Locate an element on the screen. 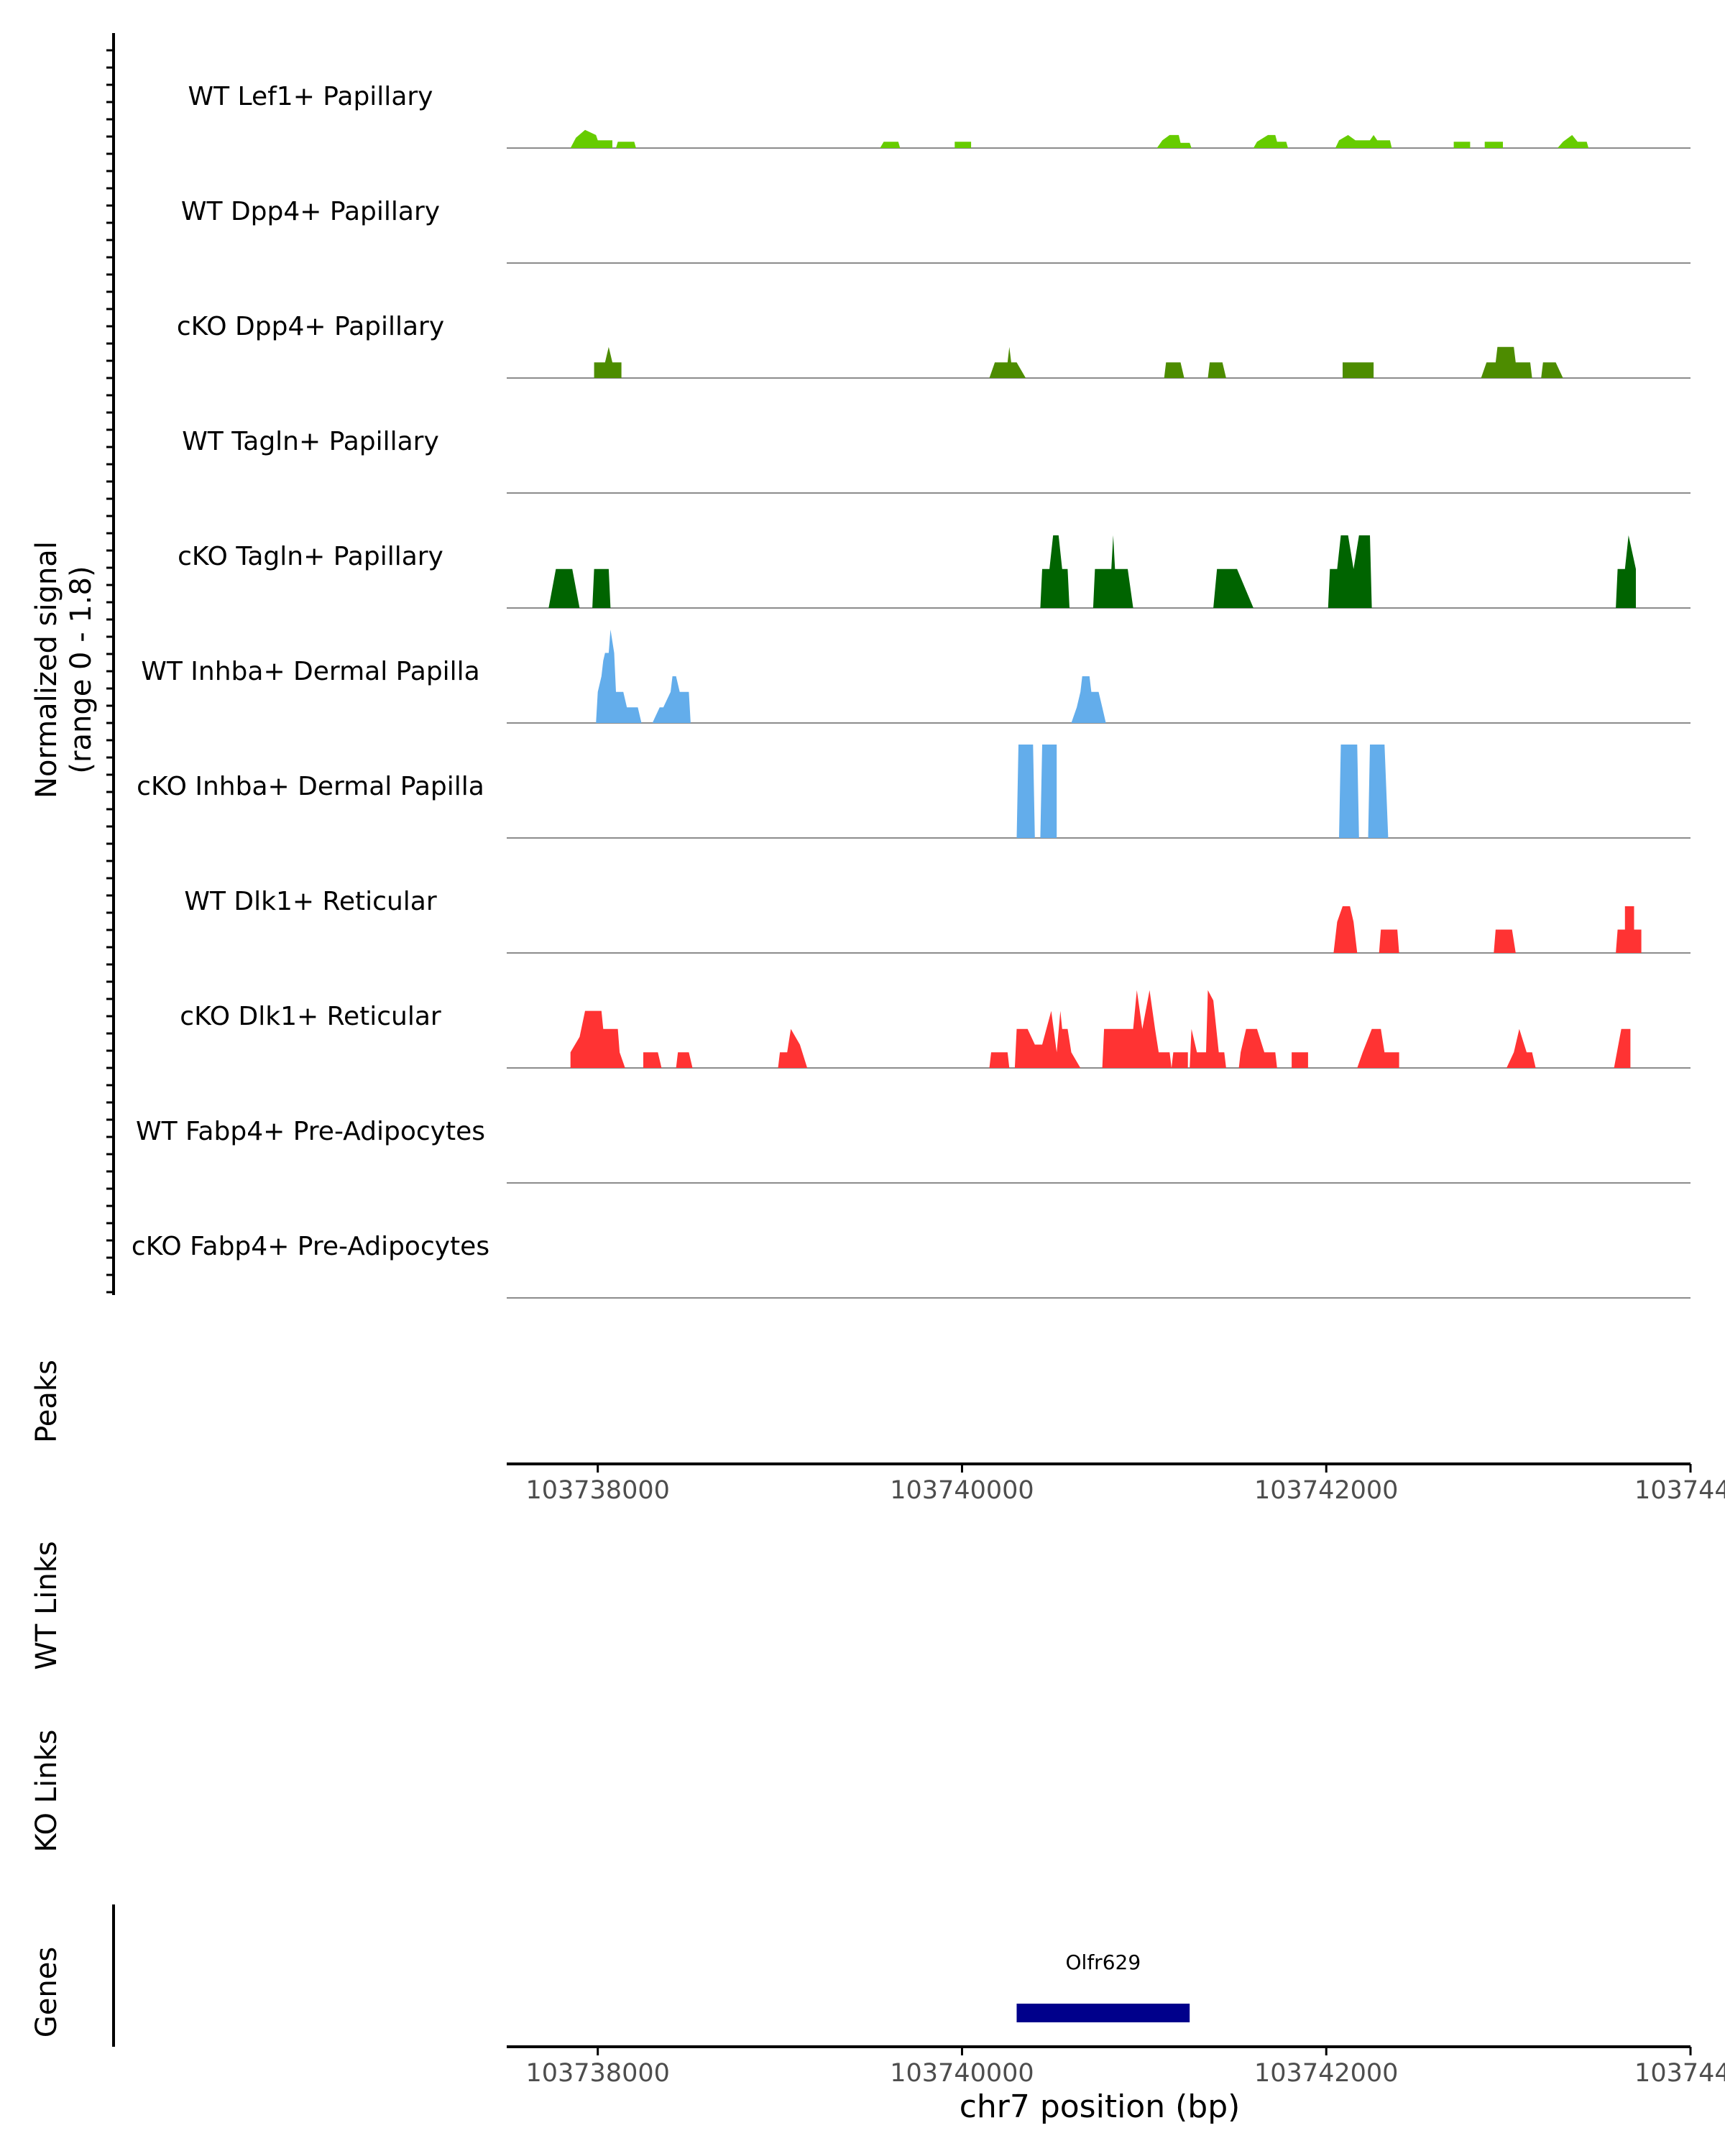  x-axis-bottom: 103738000 103740000 103742000 1037440 is located at coordinates (1125, 2067).